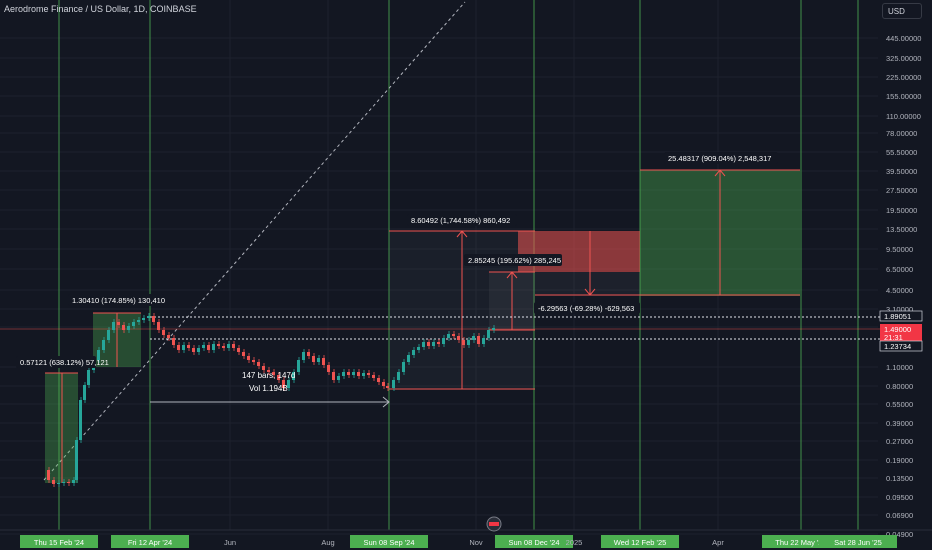 The width and height of the screenshot is (932, 550). What do you see at coordinates (899, 460) in the screenshot?
I see `y-tick-label: 0.19000` at bounding box center [899, 460].